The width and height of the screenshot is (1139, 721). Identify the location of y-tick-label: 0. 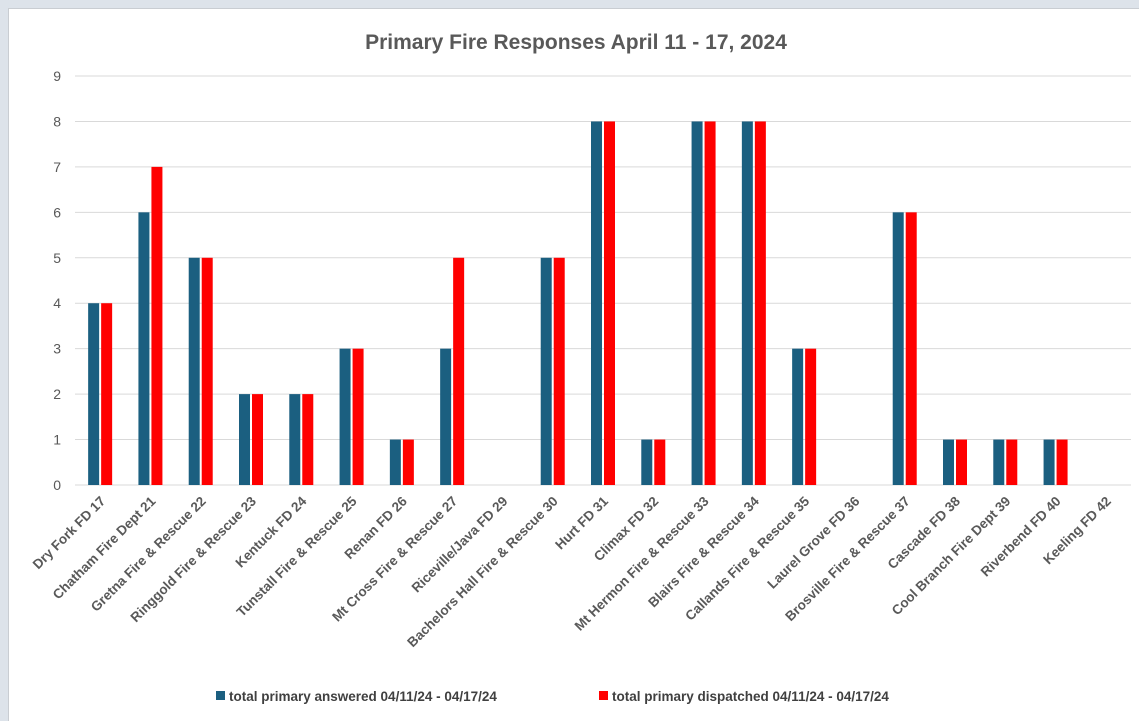
(57, 485).